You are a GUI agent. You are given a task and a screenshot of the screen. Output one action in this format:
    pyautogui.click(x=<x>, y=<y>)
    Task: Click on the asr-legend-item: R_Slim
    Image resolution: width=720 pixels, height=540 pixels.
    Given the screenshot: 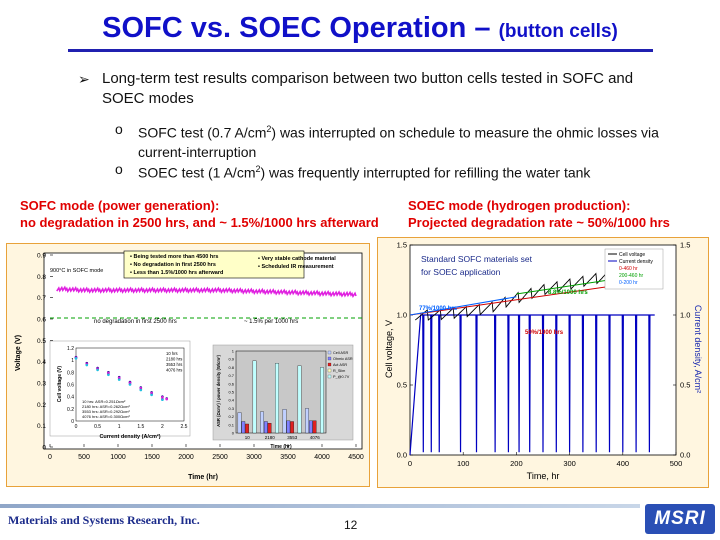 What is the action you would take?
    pyautogui.click(x=339, y=371)
    